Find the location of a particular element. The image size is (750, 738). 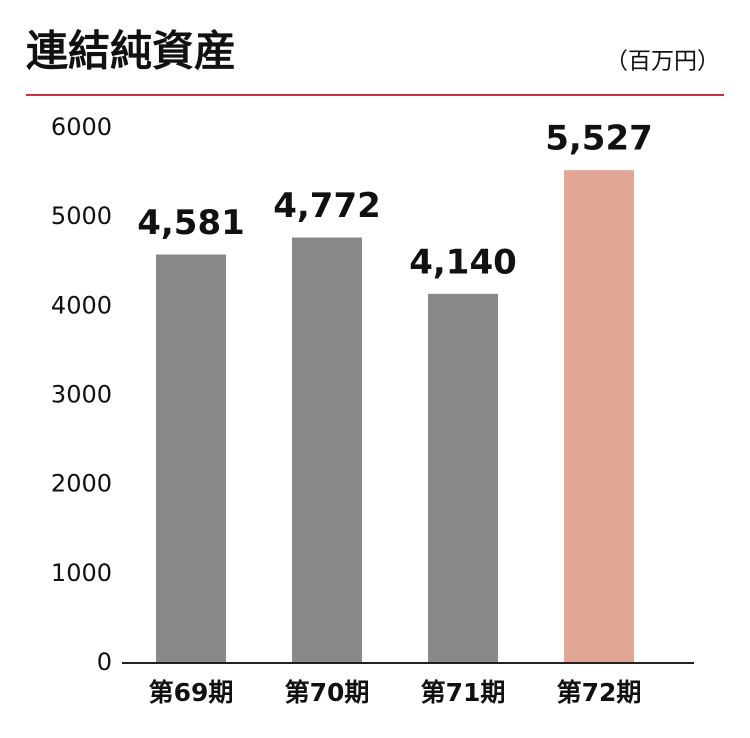

x-tick-label: 第69期 is located at coordinates (191, 692).